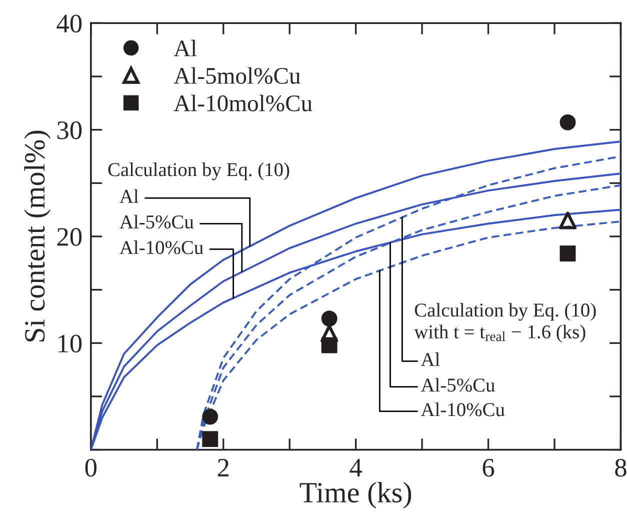 The image size is (627, 514). Describe the element at coordinates (488, 467) in the screenshot. I see `x-tick-label: 6` at that location.